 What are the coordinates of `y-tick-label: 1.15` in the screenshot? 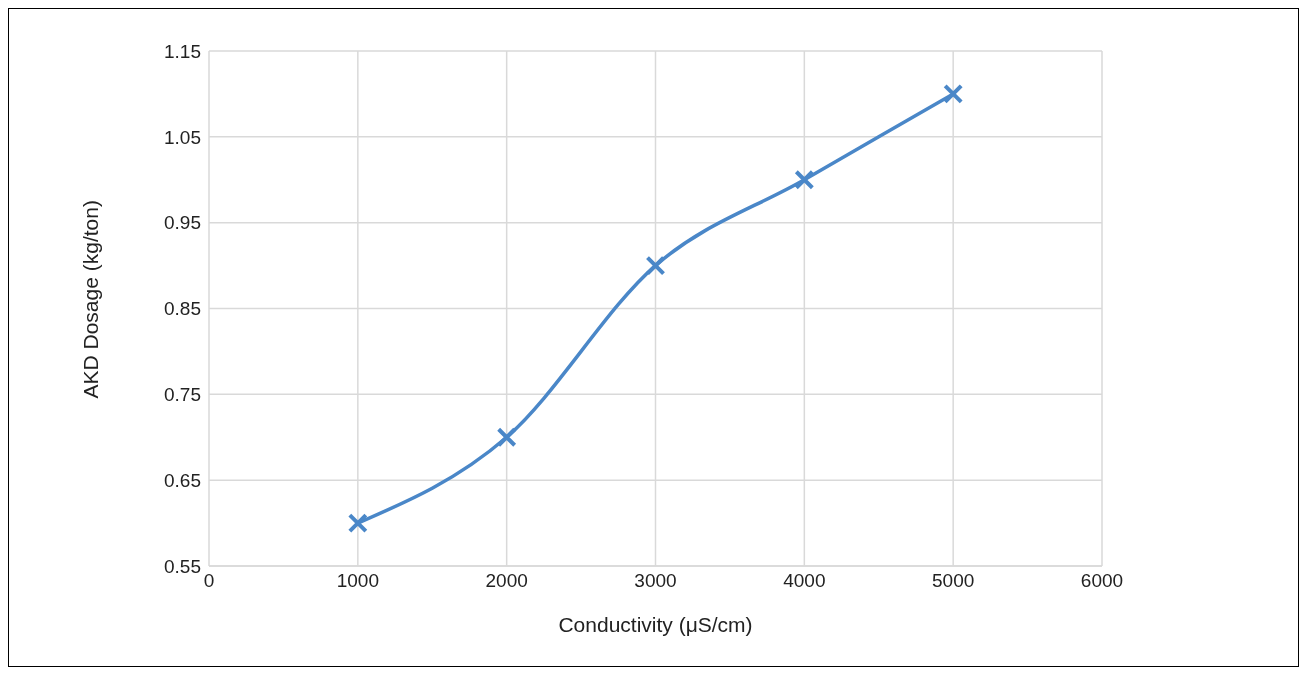 It's located at (182, 51).